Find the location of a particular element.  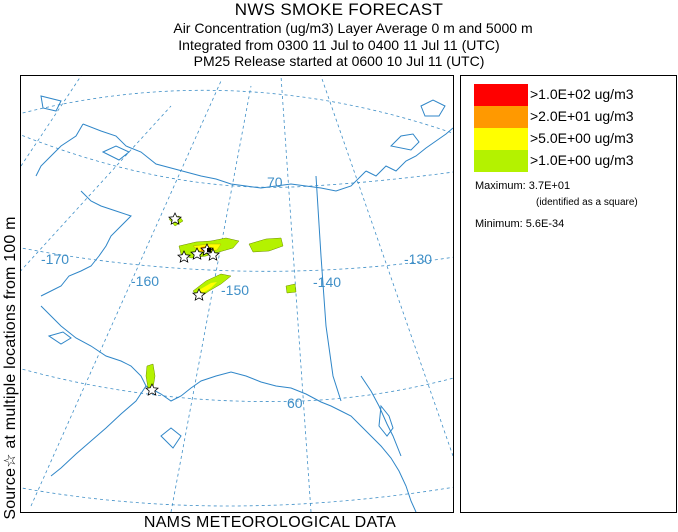

bering-coast is located at coordinates (93, 346).